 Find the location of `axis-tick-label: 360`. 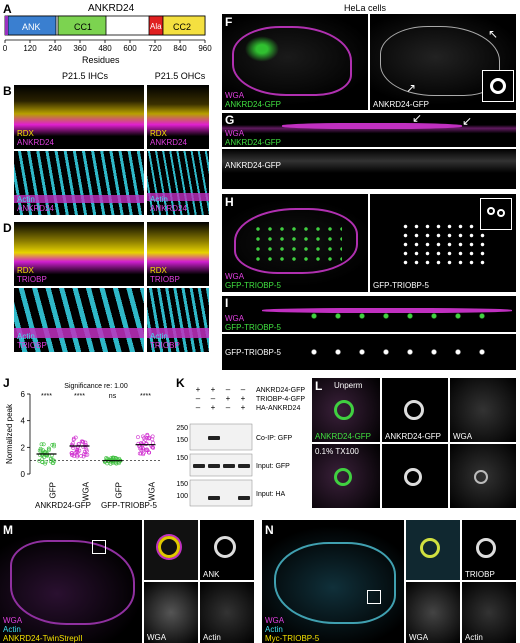

axis-tick-label: 360 is located at coordinates (80, 48).